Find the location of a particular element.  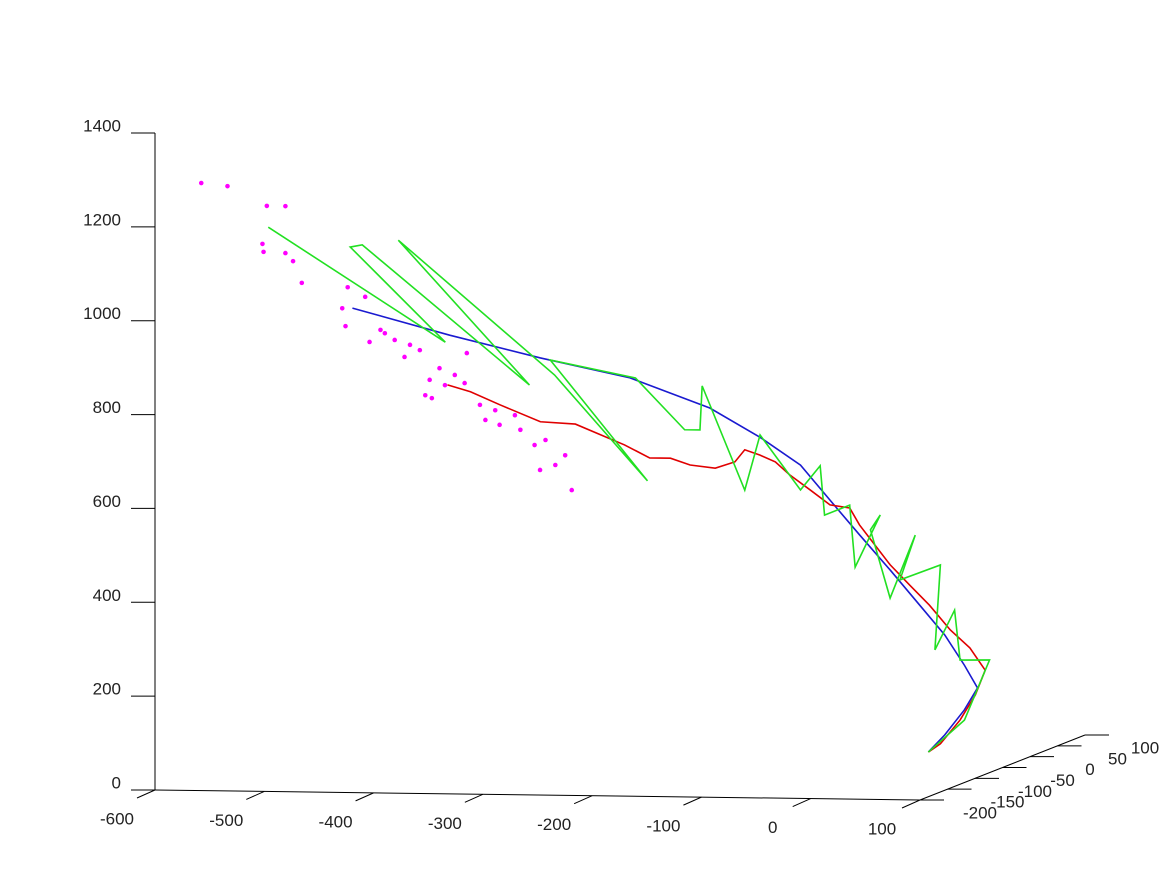

z-tick-label: 1200 is located at coordinates (102, 219).